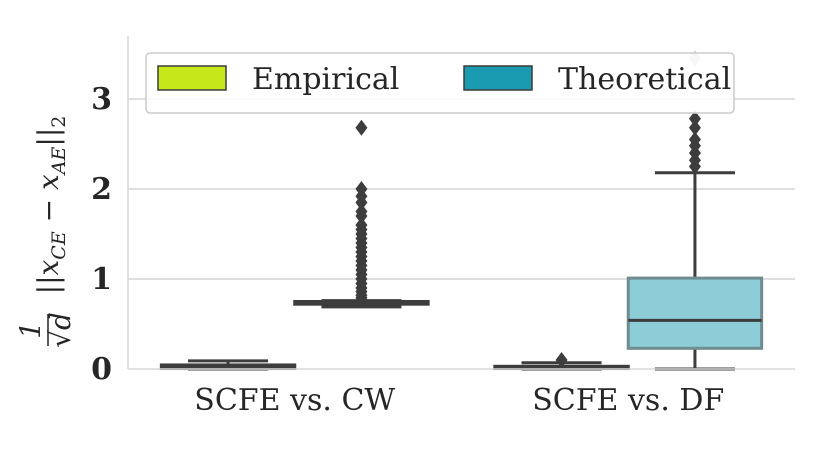  What do you see at coordinates (498, 78) in the screenshot?
I see `legend-swatch-theoretical` at bounding box center [498, 78].